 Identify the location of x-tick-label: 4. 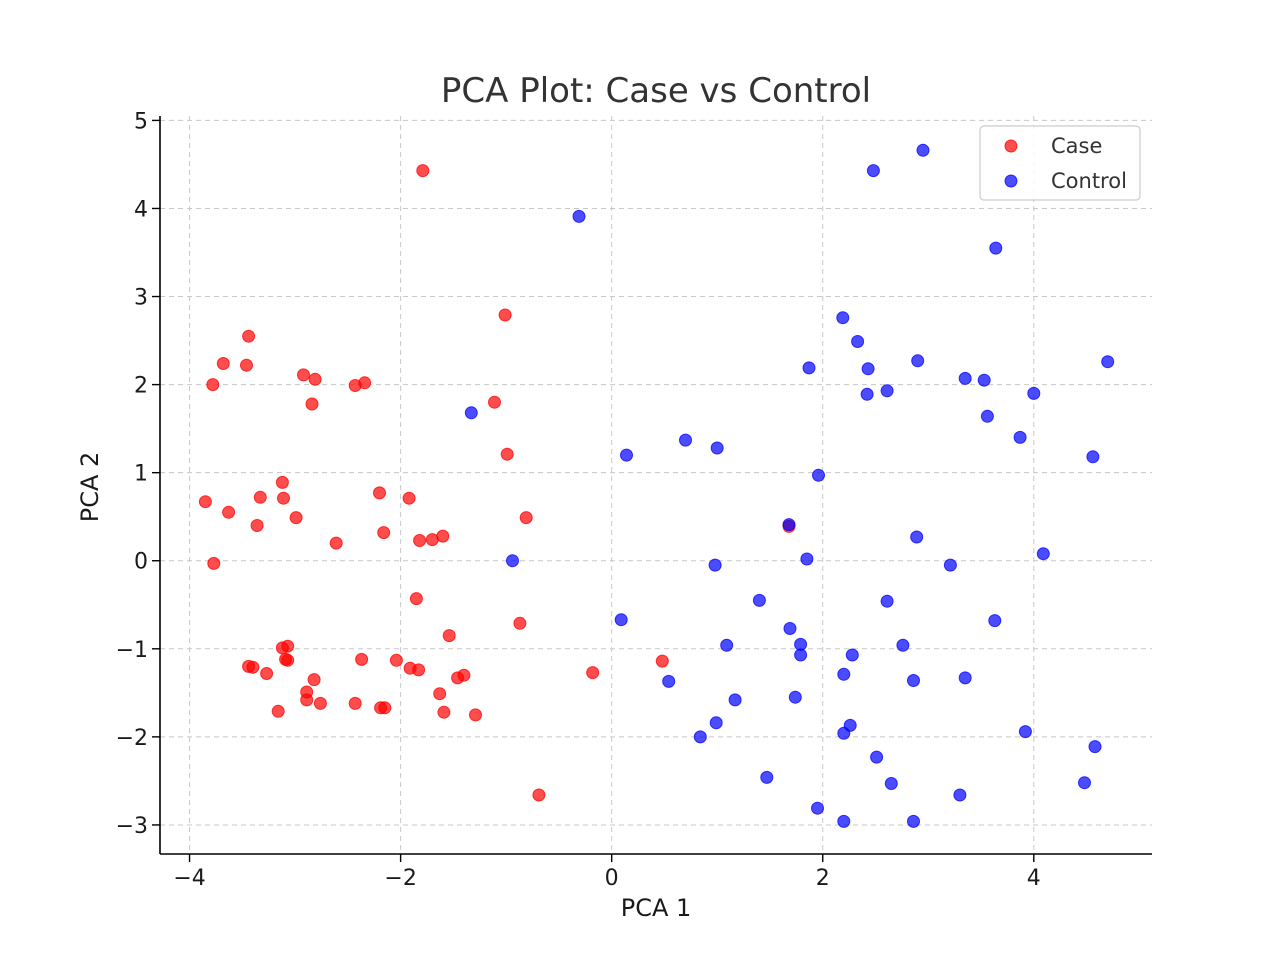
(1034, 878).